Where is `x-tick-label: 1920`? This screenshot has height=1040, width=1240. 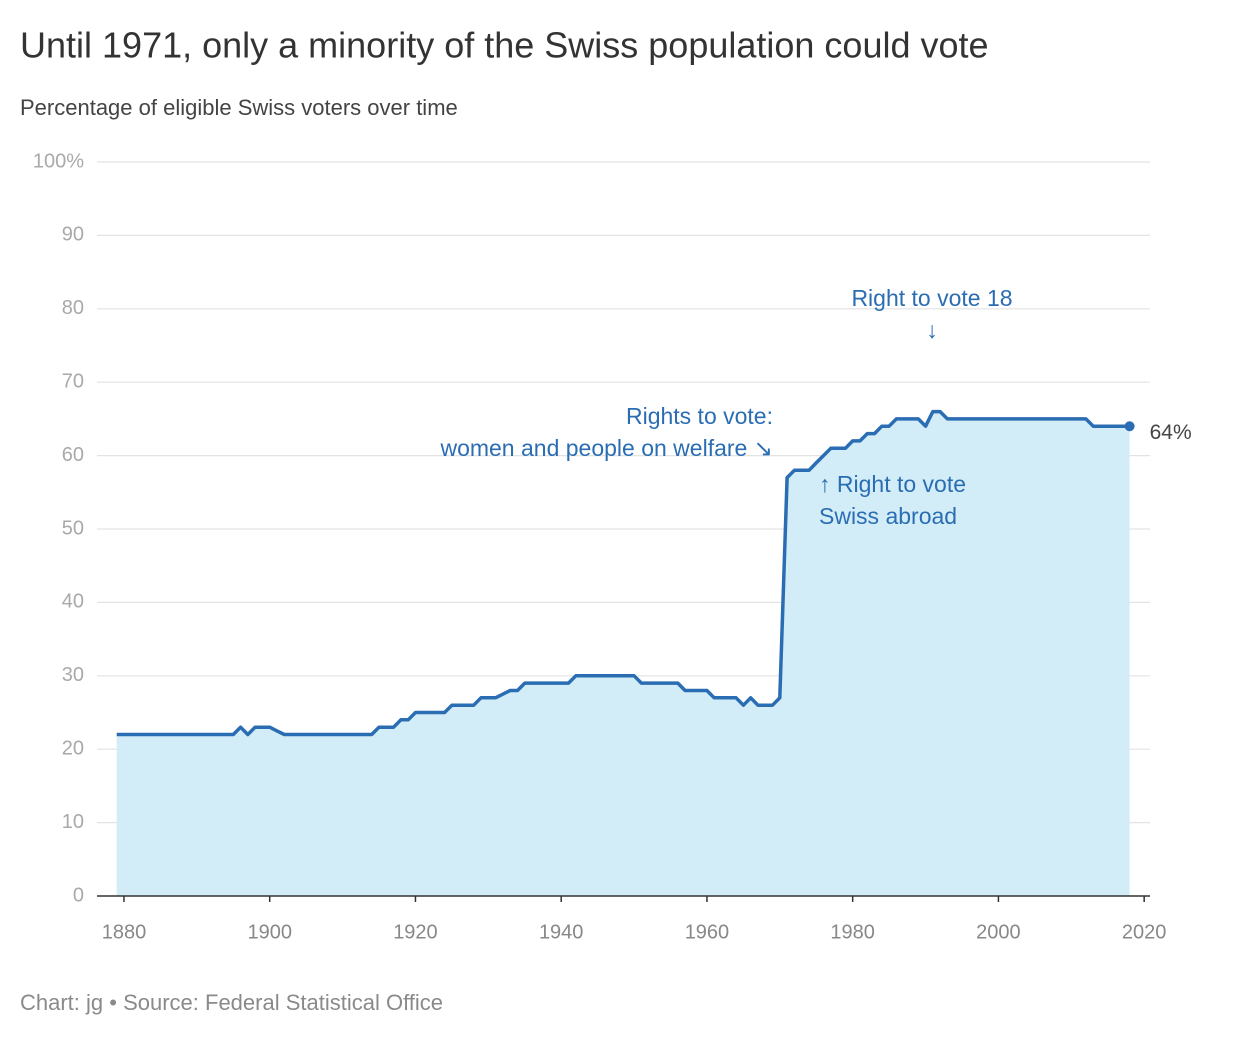
x-tick-label: 1920 is located at coordinates (415, 932).